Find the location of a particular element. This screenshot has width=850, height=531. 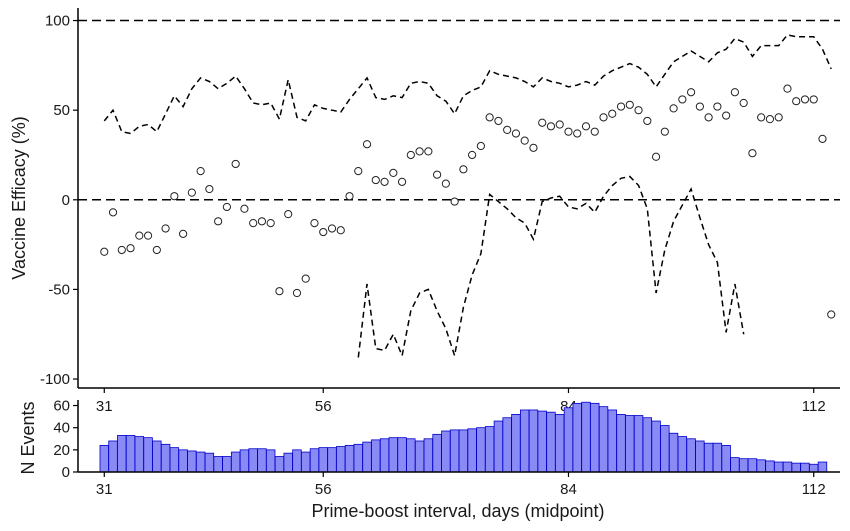

events-y-axis-title: N Events is located at coordinates (28, 437).